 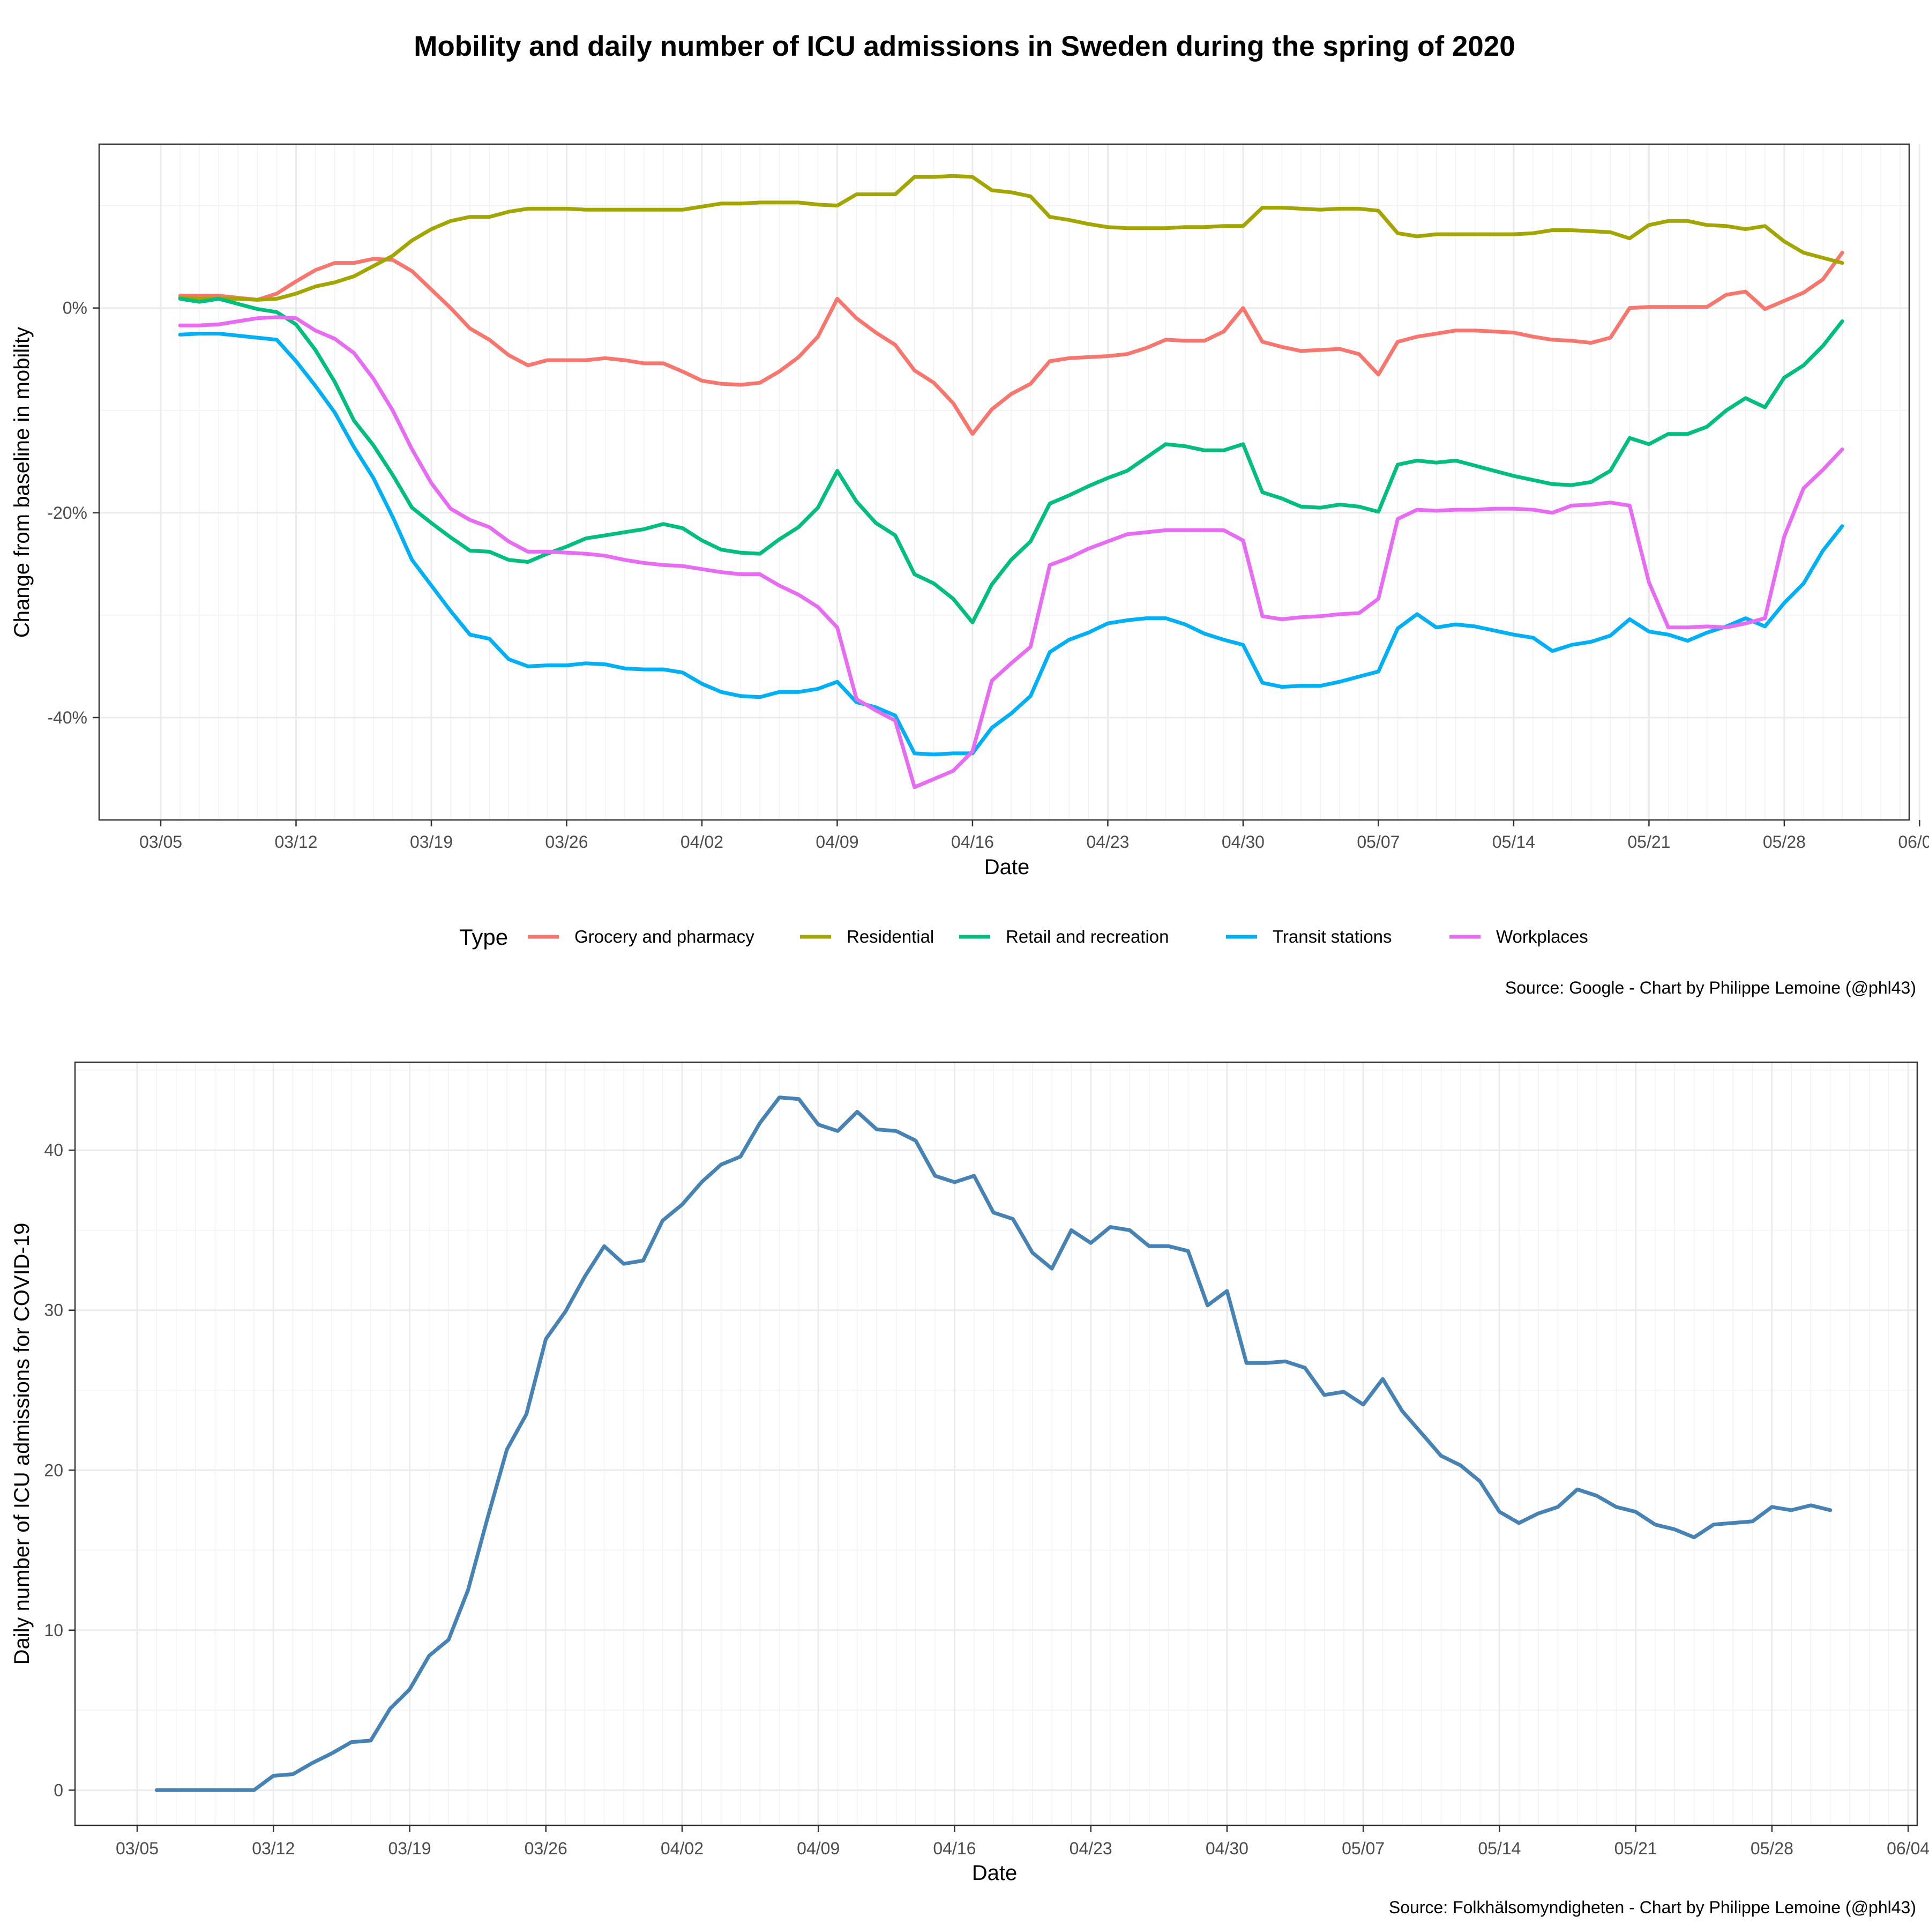 I want to click on bottom-chart-y-tick-label: 10, so click(x=54, y=1630).